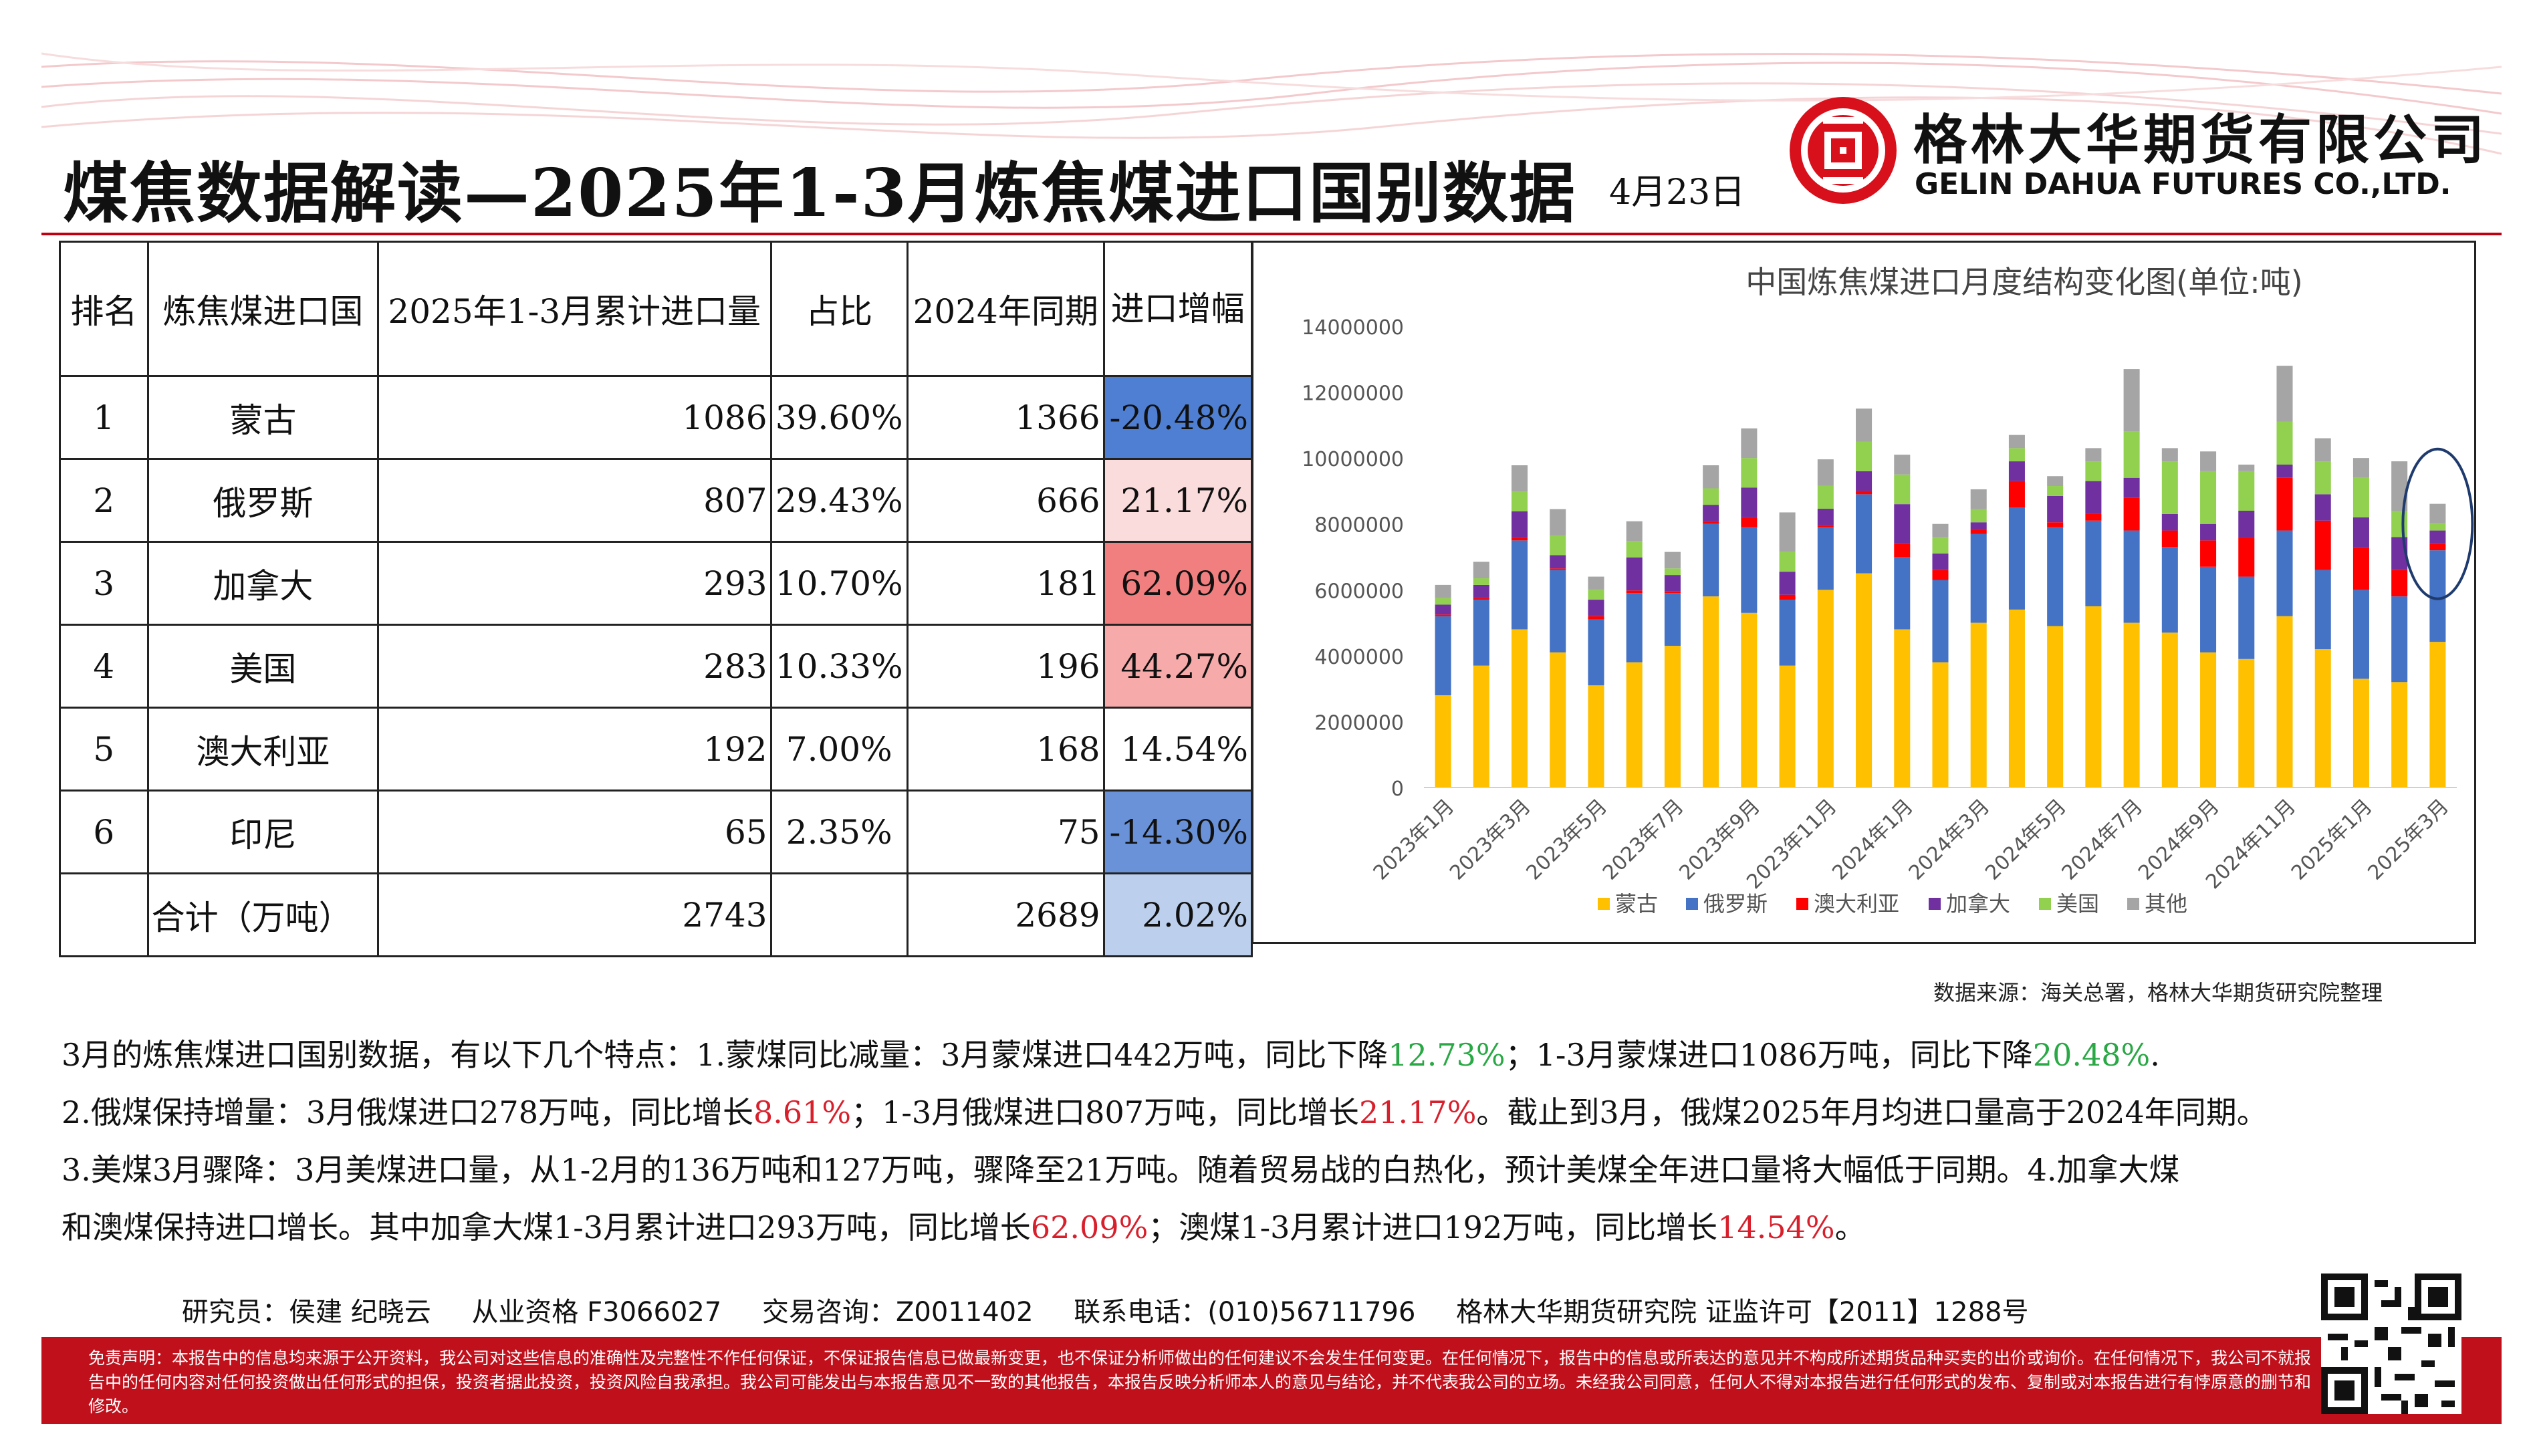  Describe the element at coordinates (2077, 904) in the screenshot. I see `legend-label: 美国` at that location.